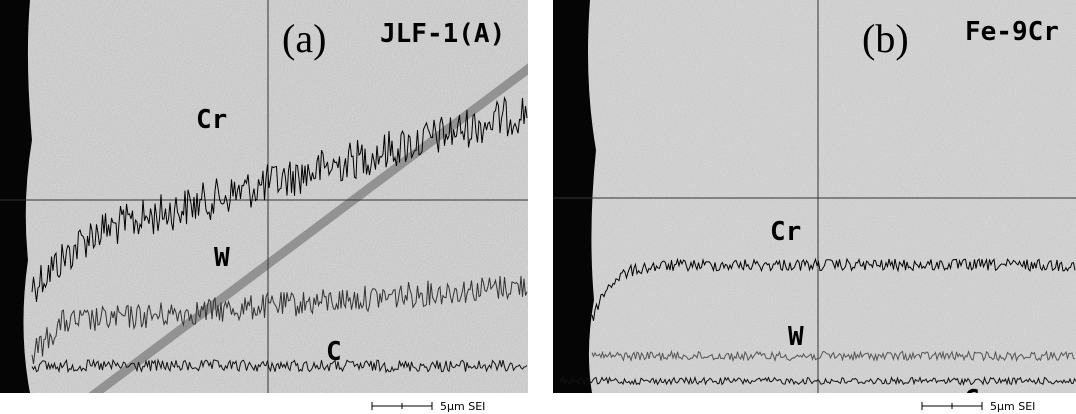 The height and width of the screenshot is (414, 1076). What do you see at coordinates (703, 406) in the screenshot?
I see `scale-bar: 5μm SEI 5μm SEI` at bounding box center [703, 406].